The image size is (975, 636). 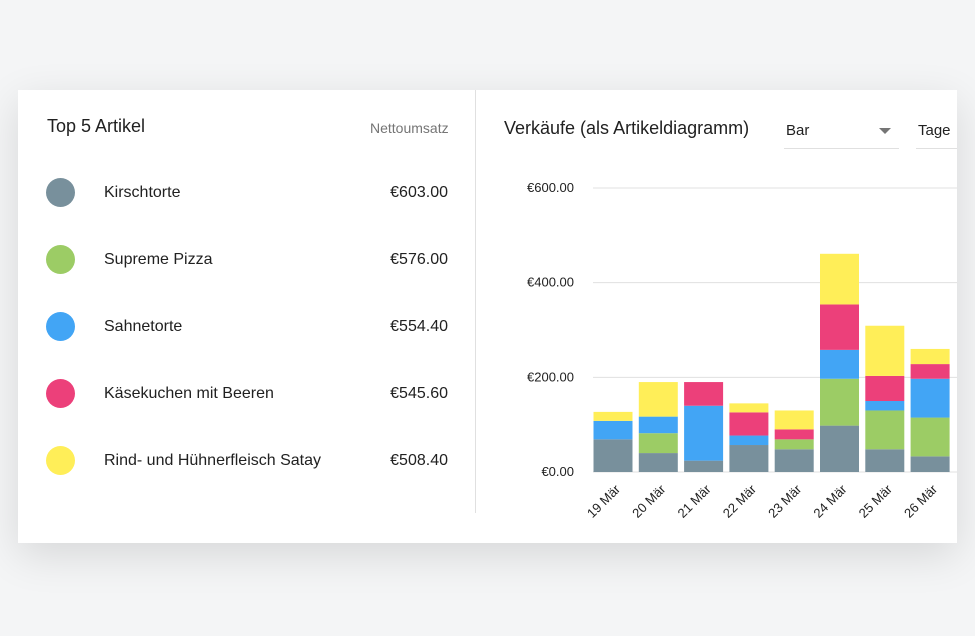 What do you see at coordinates (419, 192) in the screenshot?
I see `item-value: €603.00` at bounding box center [419, 192].